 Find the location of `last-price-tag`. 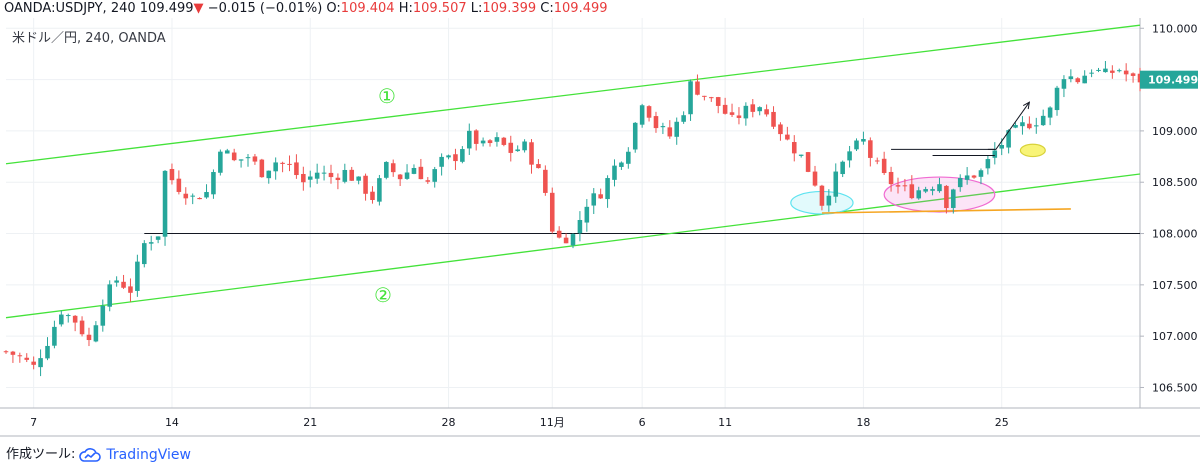

last-price-tag is located at coordinates (1169, 79).